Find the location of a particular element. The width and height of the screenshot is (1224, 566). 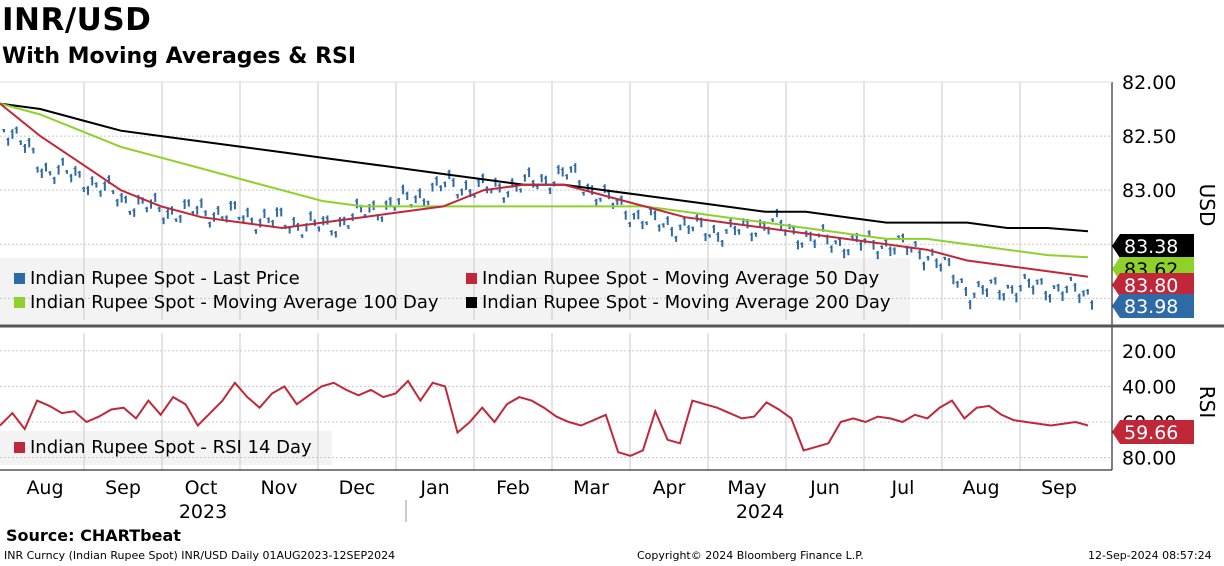

label-ma200-text: 83.38 is located at coordinates (1151, 247).